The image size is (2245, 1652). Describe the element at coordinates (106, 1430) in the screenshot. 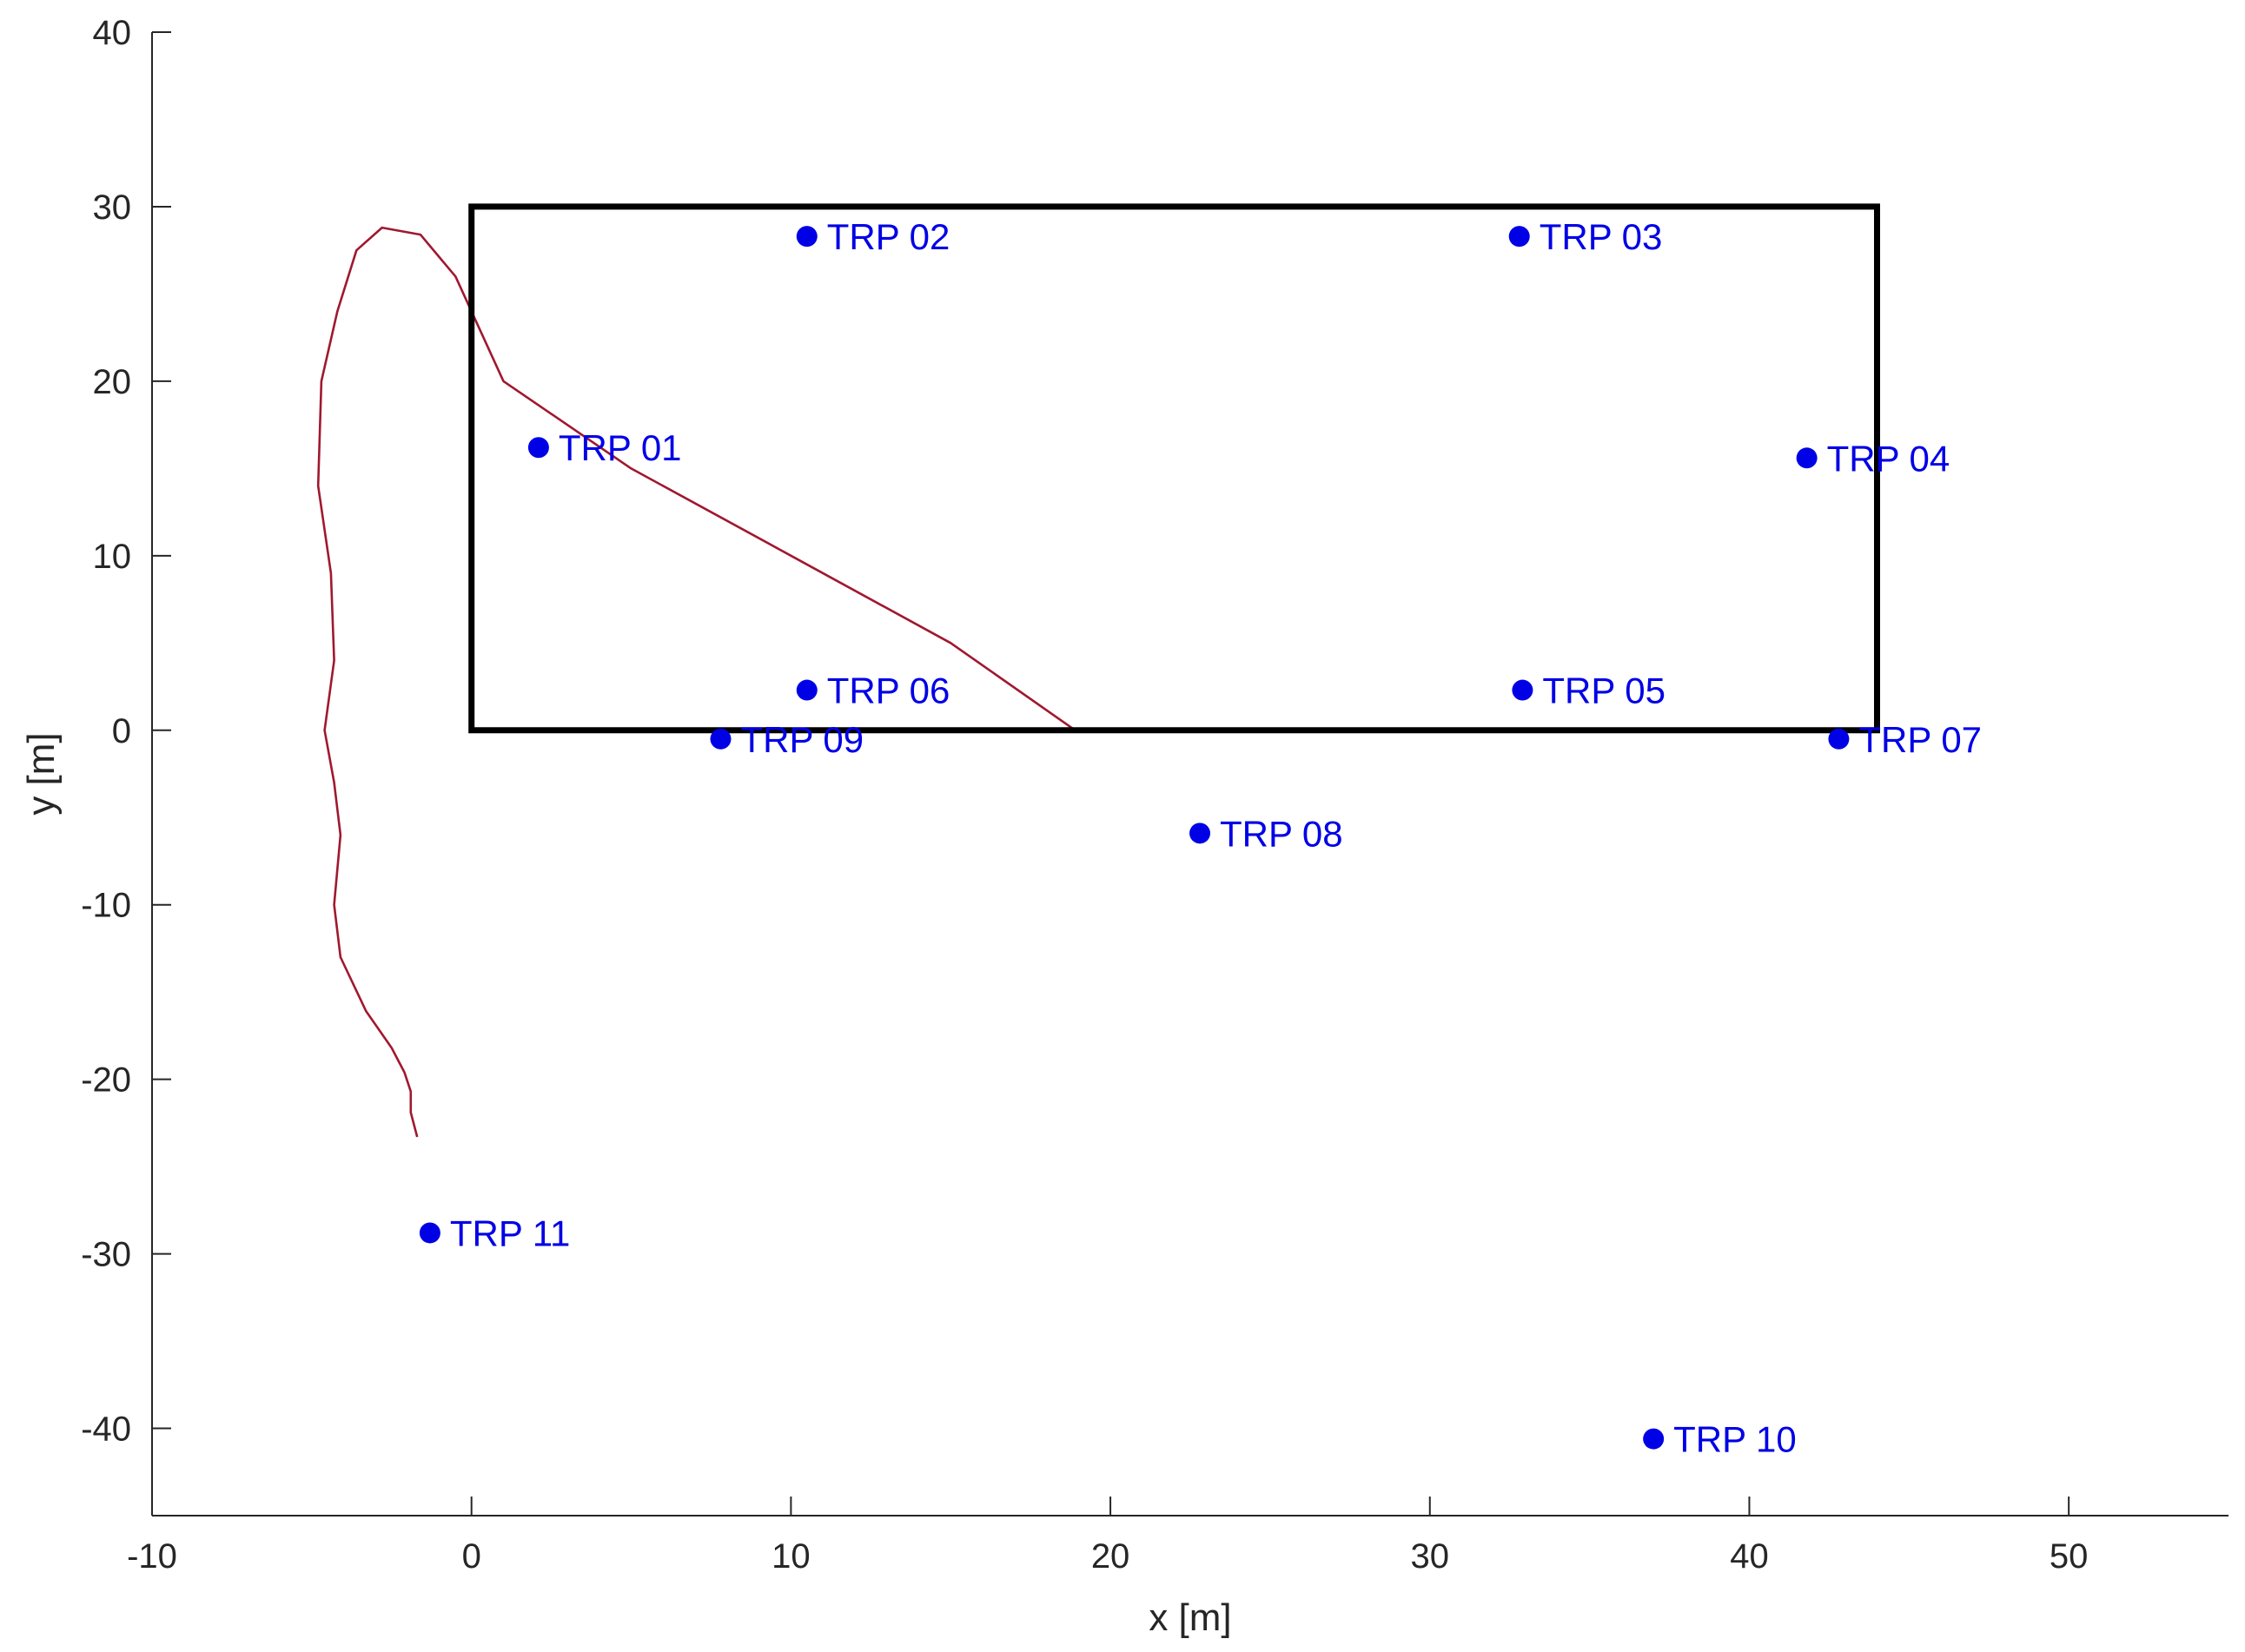

I see `y-tick-label: -40` at that location.